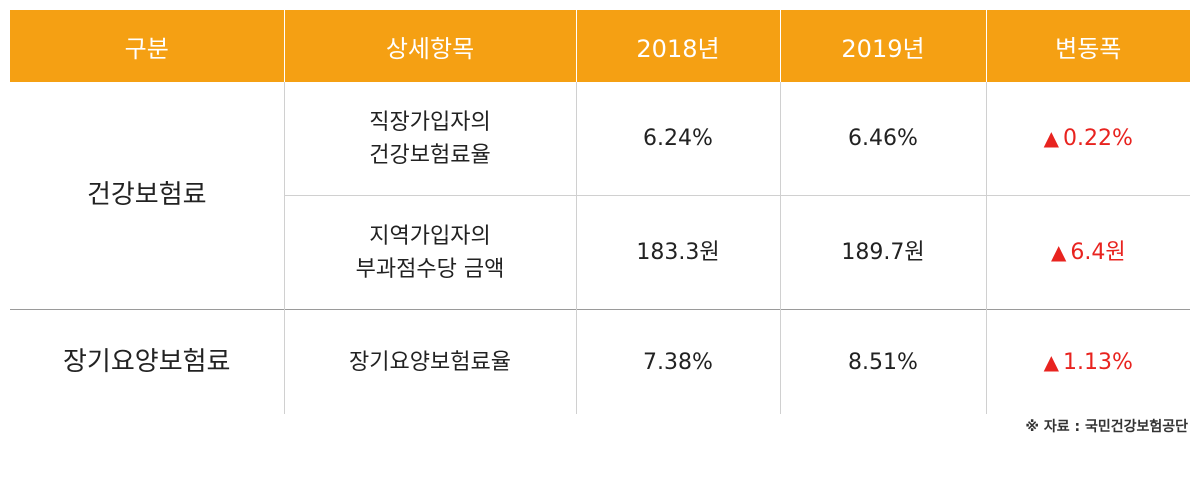 The image size is (1200, 481). What do you see at coordinates (430, 236) in the screenshot?
I see `detail-item-line: 지역가입자의` at bounding box center [430, 236].